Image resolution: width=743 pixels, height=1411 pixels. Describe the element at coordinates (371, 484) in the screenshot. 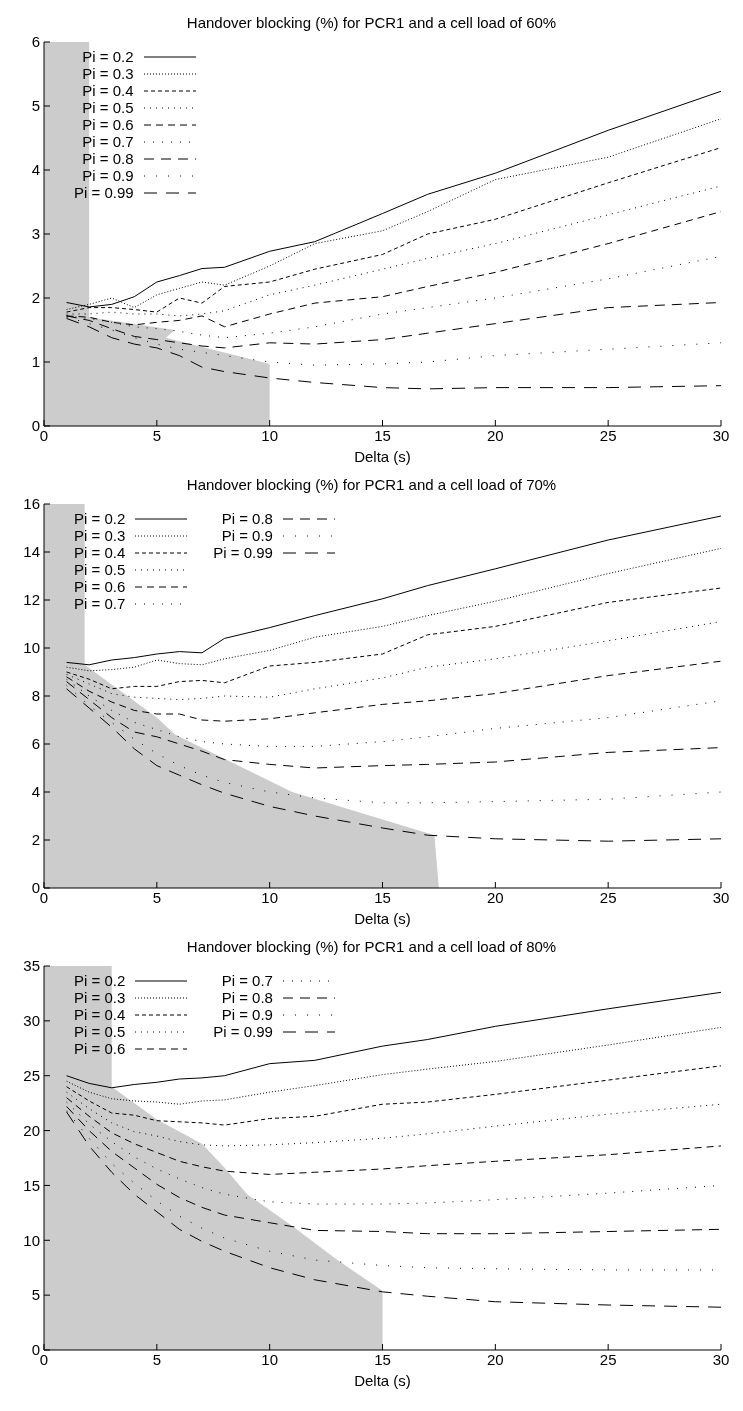

I see `chart-title: Handover blocking (%) for PCR1 and a cell load of 70%` at that location.